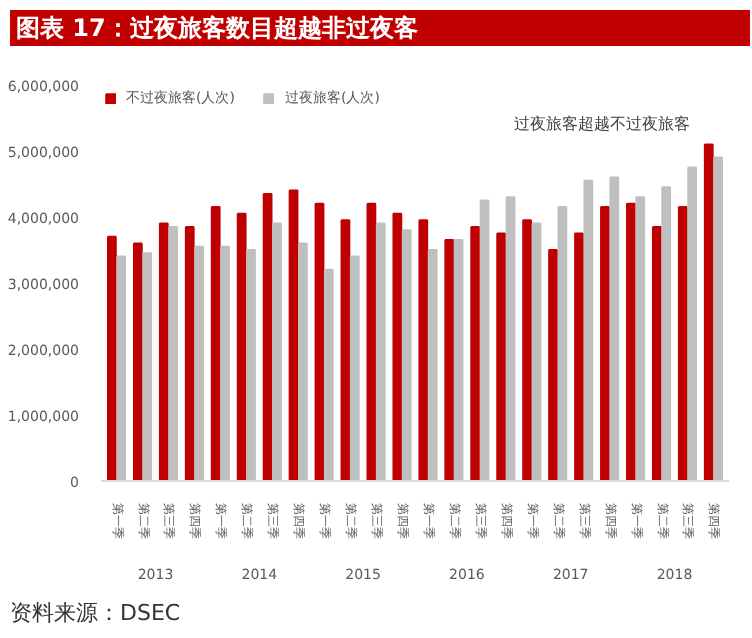 This screenshot has height=638, width=752. What do you see at coordinates (602, 123) in the screenshot?
I see `annotation: 过夜旅客超越不过夜旅客` at bounding box center [602, 123].